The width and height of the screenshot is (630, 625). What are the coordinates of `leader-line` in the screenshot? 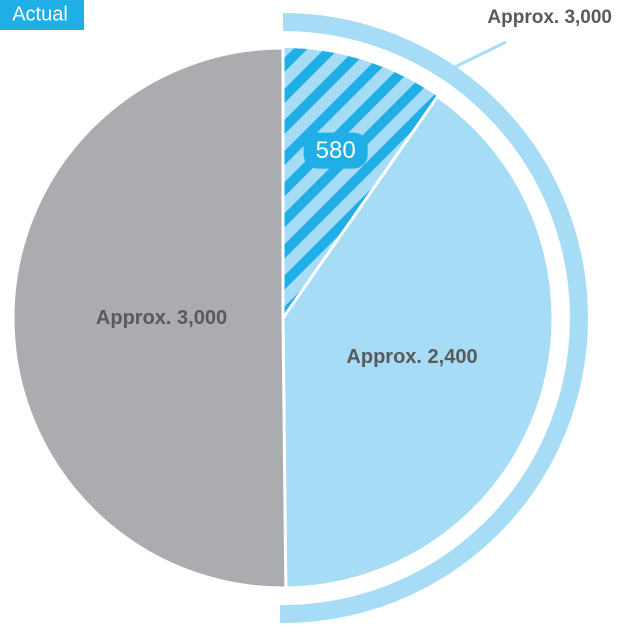 It's located at (480, 54).